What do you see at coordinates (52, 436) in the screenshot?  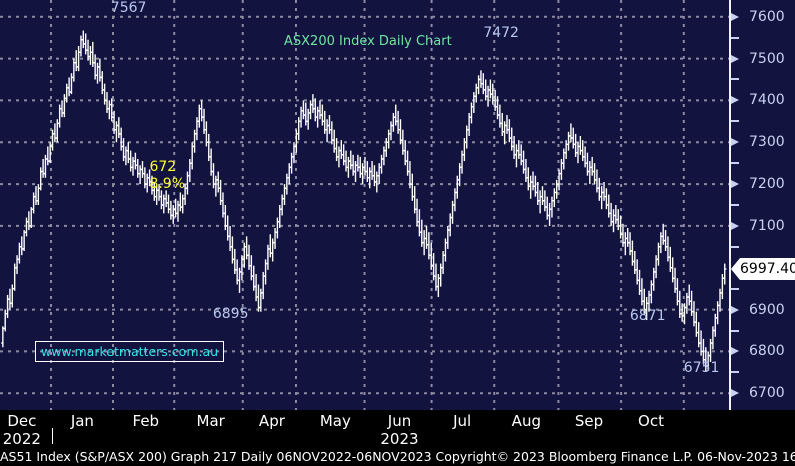 I see `year-separator` at bounding box center [52, 436].